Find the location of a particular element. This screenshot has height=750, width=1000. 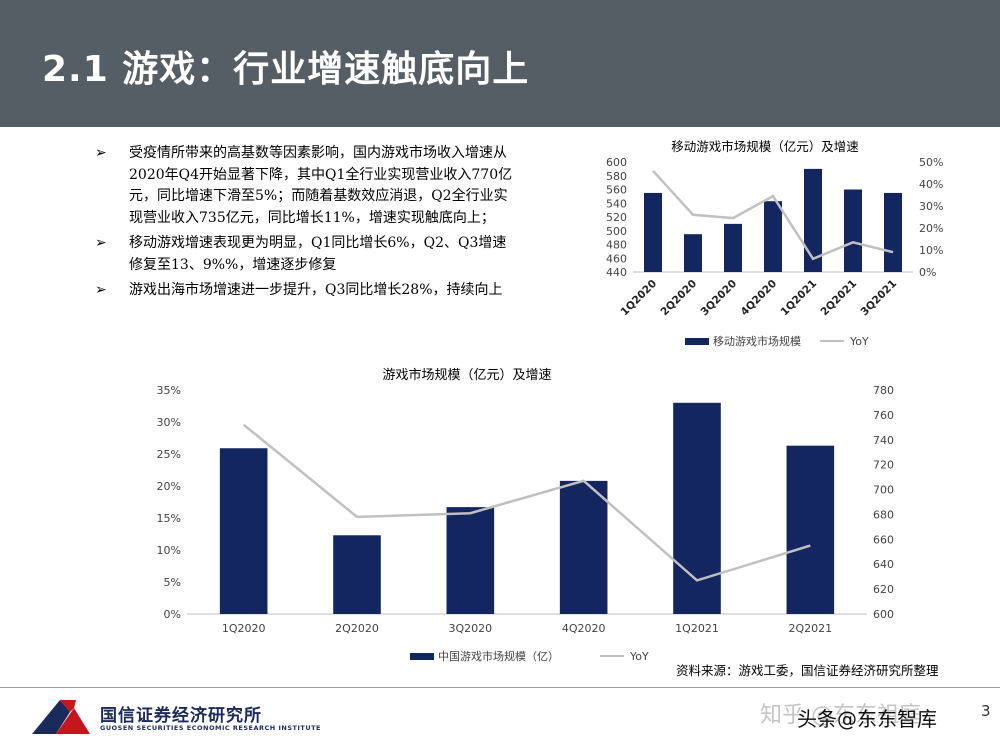

y-right-tick-label: 620 is located at coordinates (883, 589).